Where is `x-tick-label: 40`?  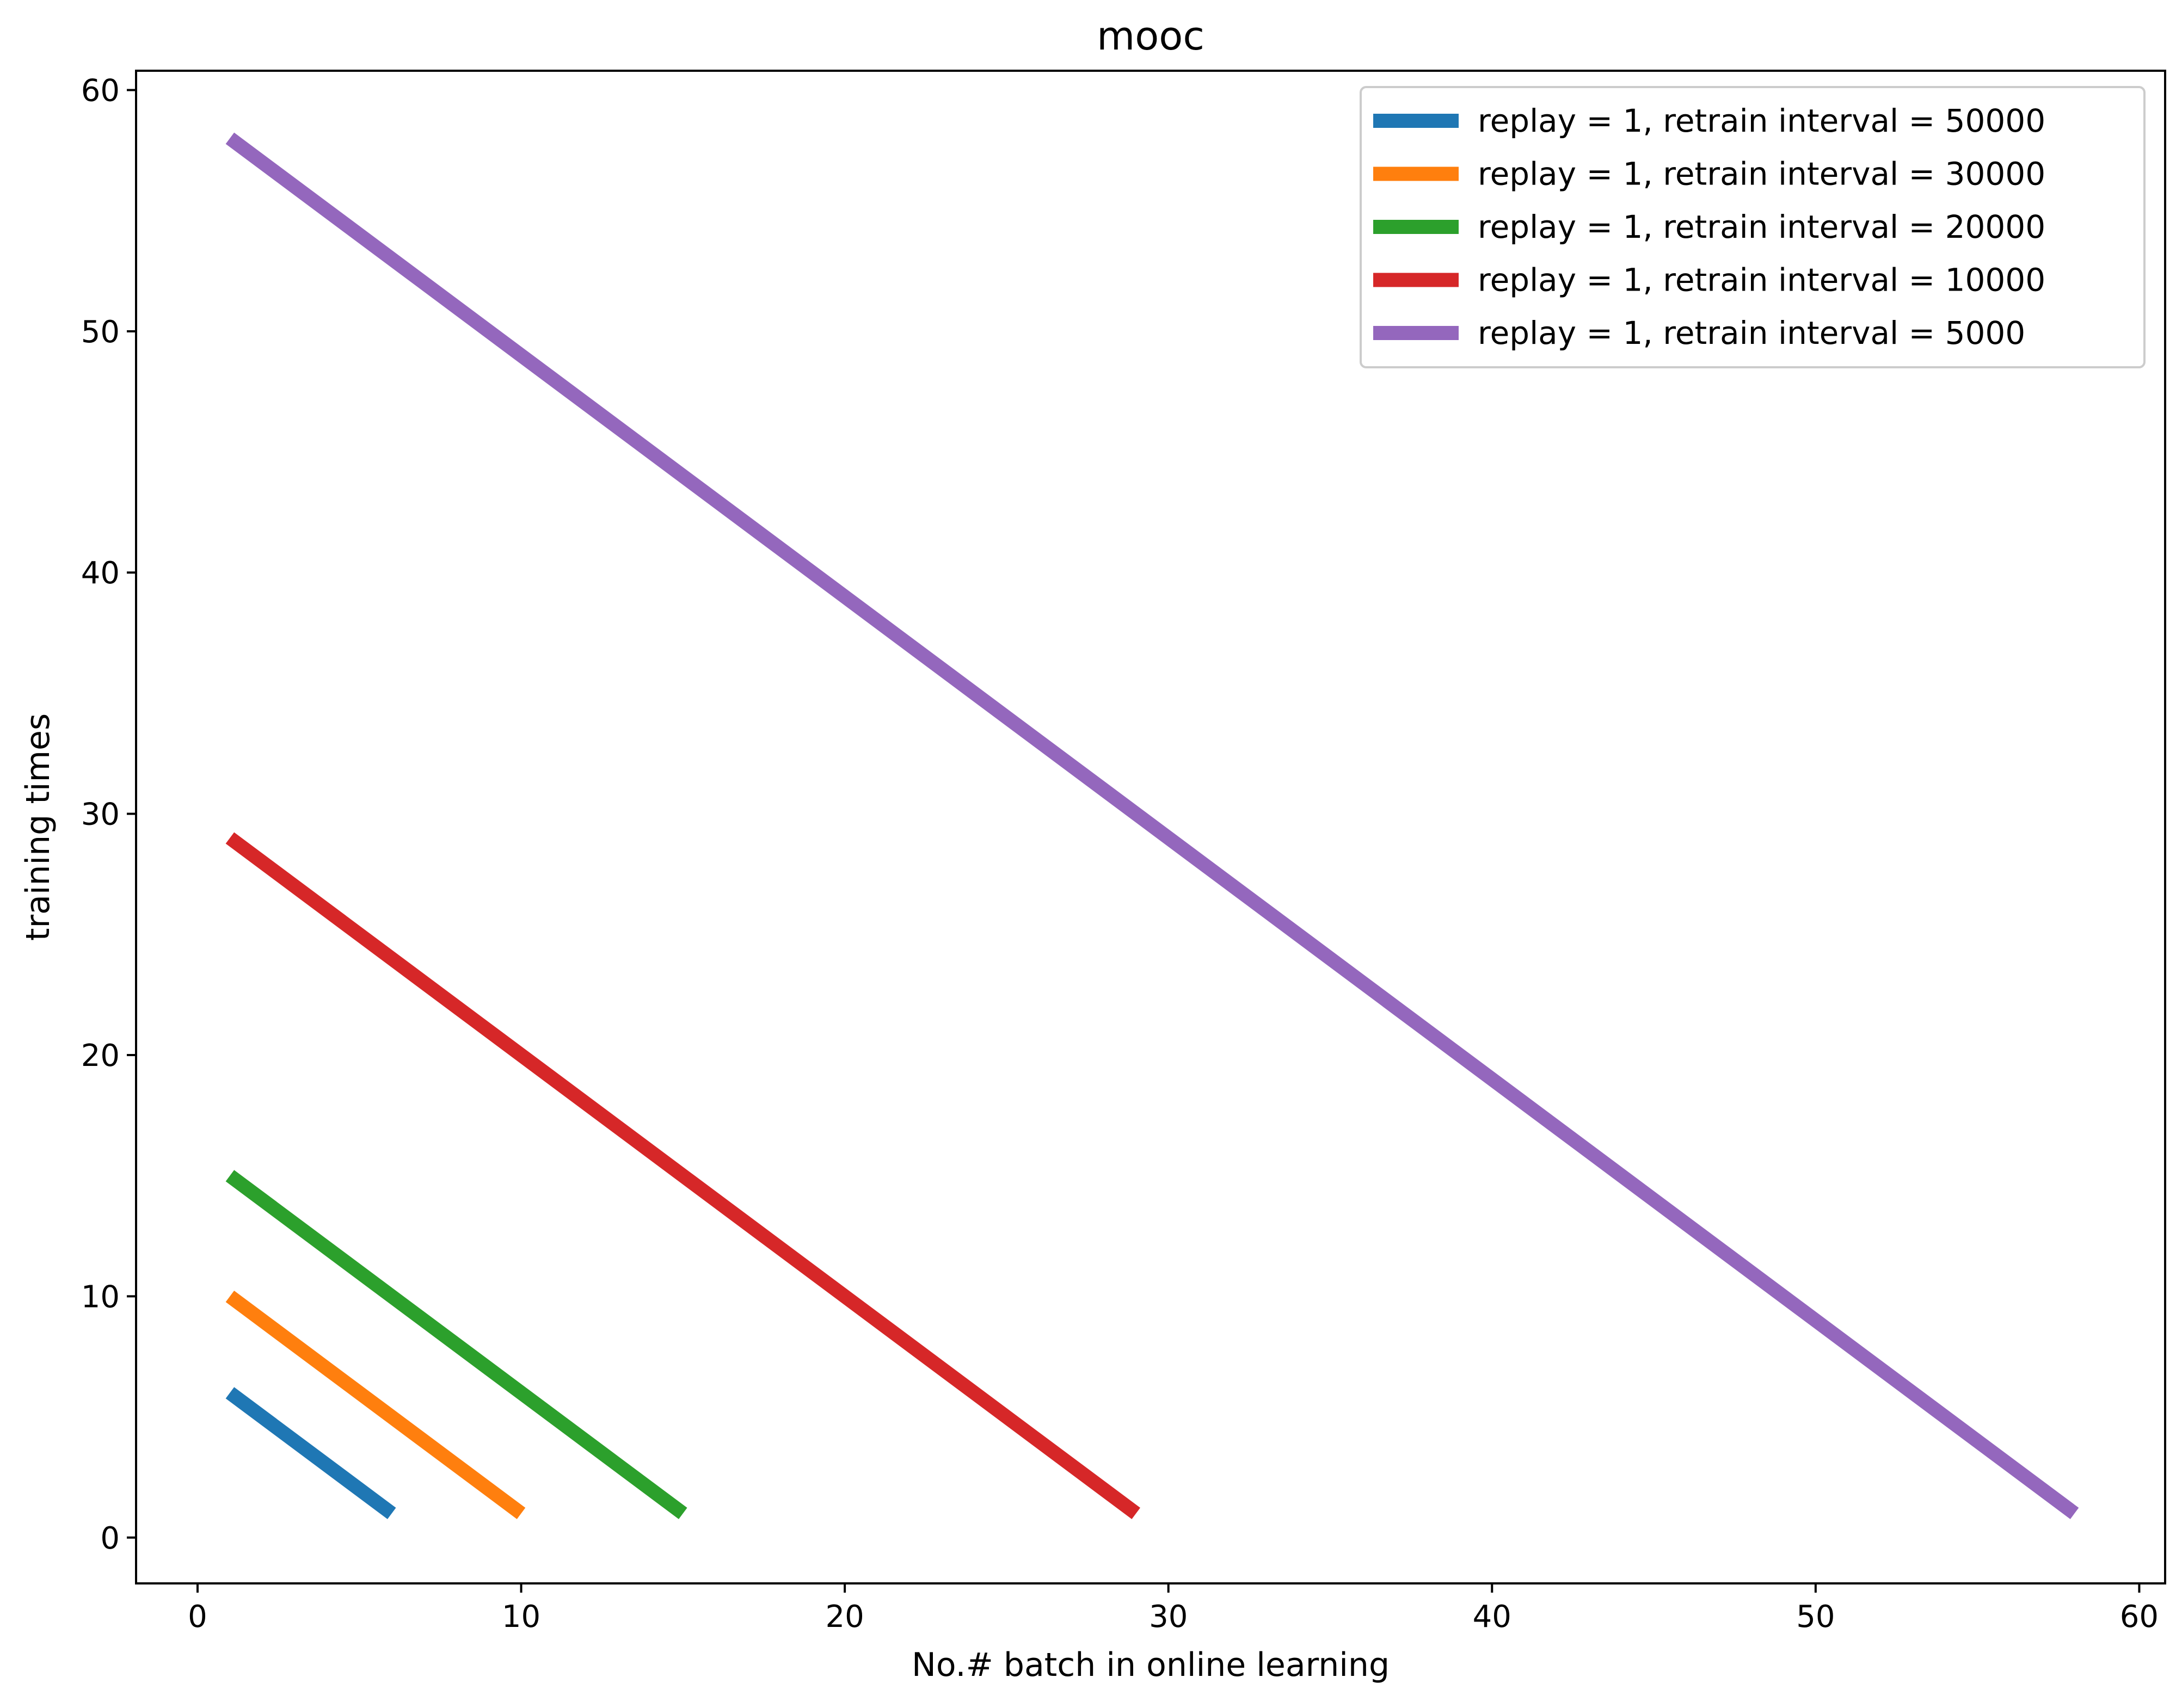
x-tick-label: 40 is located at coordinates (1492, 1617).